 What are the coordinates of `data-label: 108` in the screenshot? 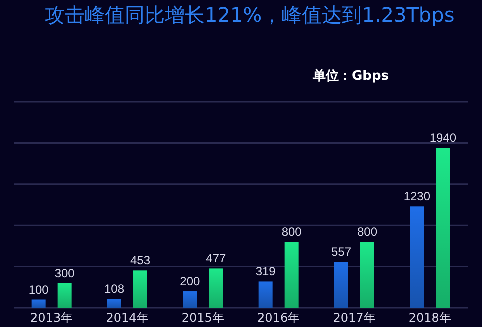 It's located at (114, 289).